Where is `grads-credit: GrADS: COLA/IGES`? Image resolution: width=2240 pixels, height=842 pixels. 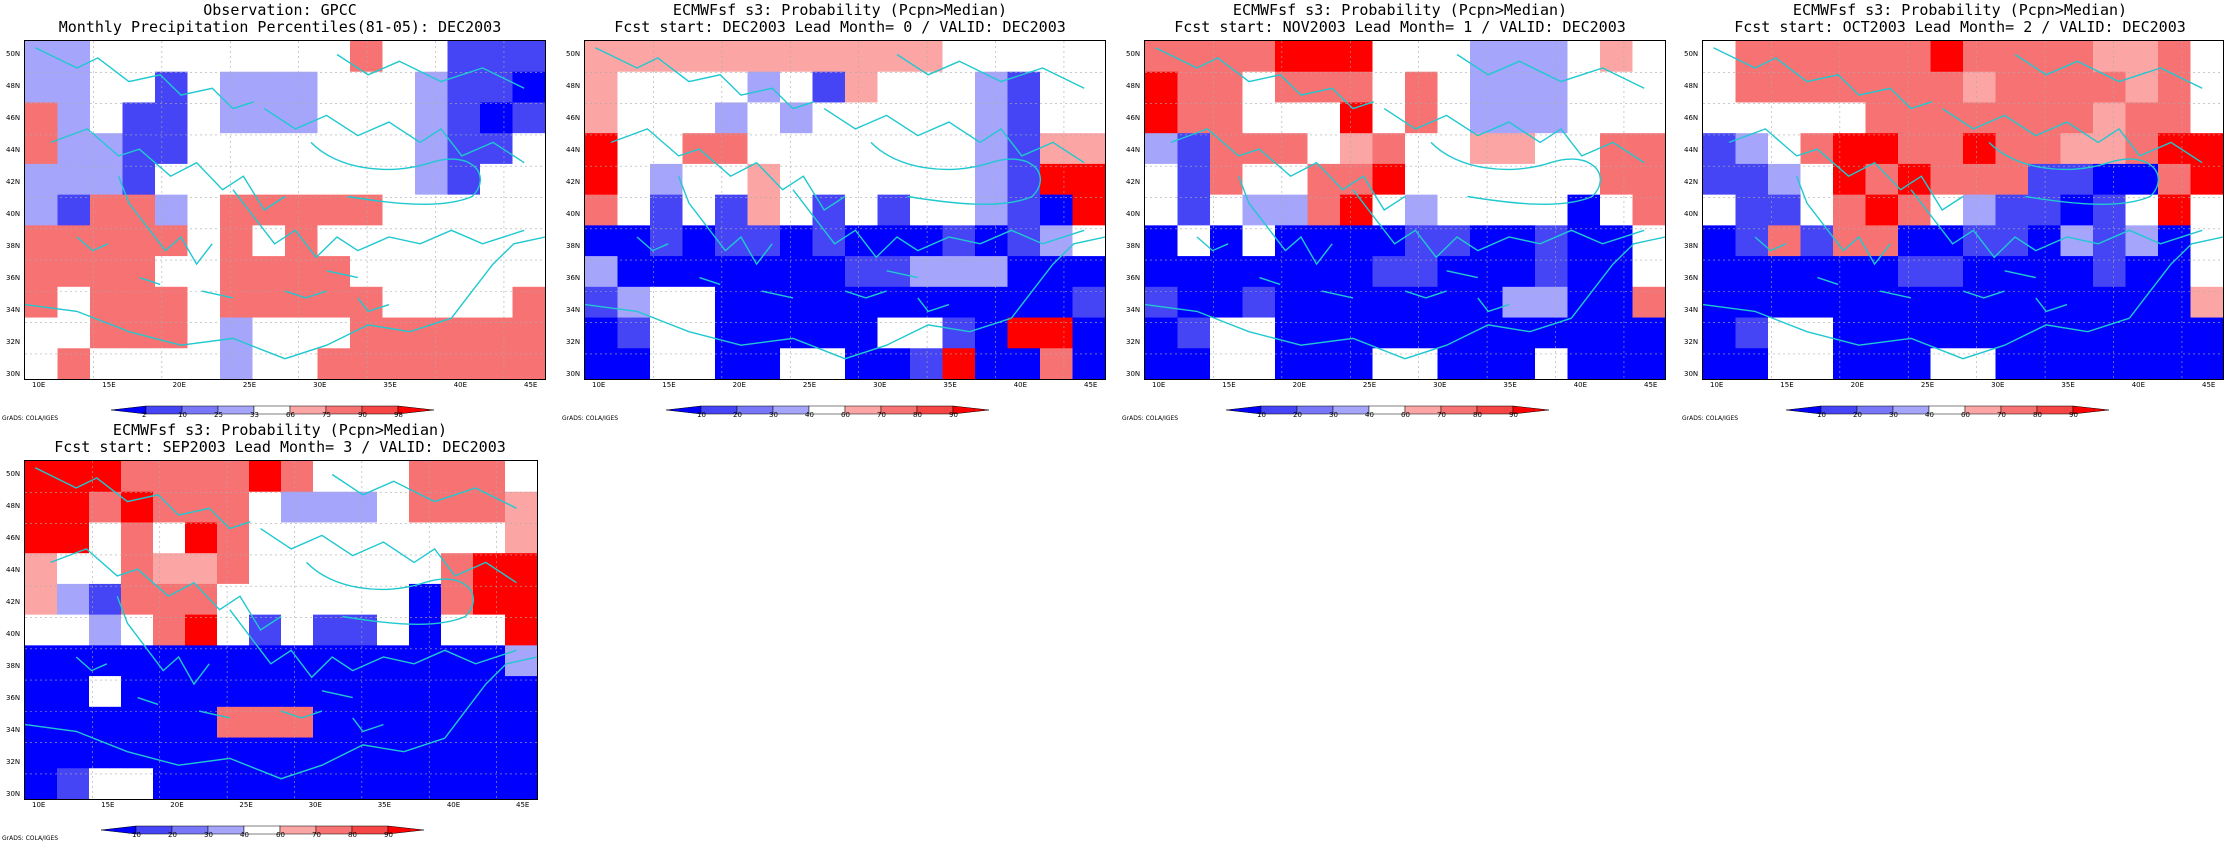
grads-credit: GrADS: COLA/IGES is located at coordinates (30, 418).